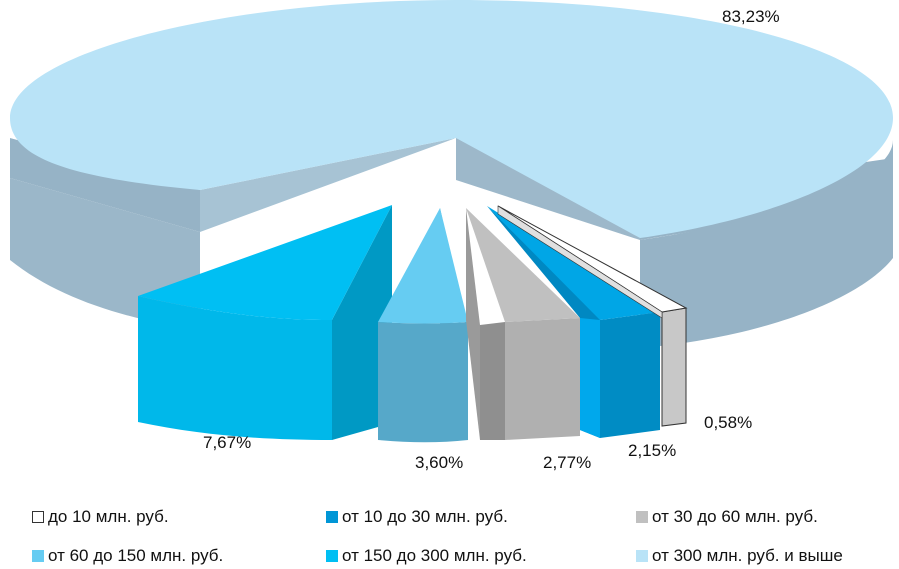  Describe the element at coordinates (590, 378) in the screenshot. I see `slice-10-30-side-front-left` at that location.